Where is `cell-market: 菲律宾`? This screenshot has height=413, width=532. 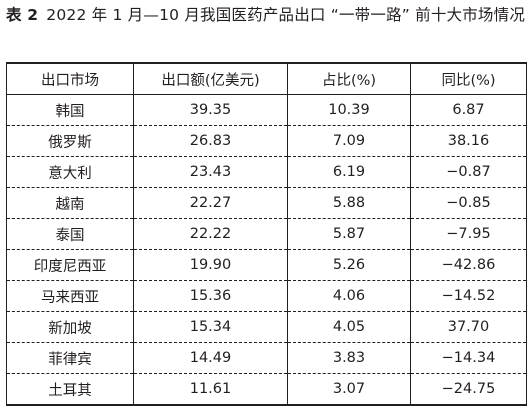
cell-market: 菲律宾 is located at coordinates (70, 358).